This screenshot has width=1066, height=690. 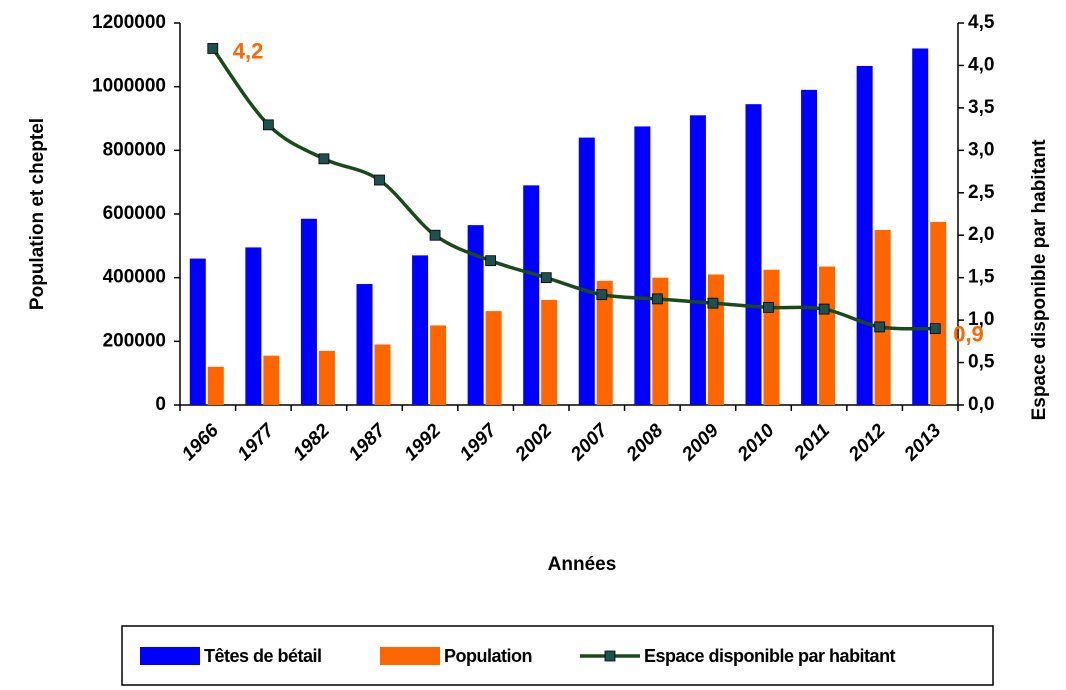 I want to click on y-tick-label: 1200000, so click(x=129, y=22).